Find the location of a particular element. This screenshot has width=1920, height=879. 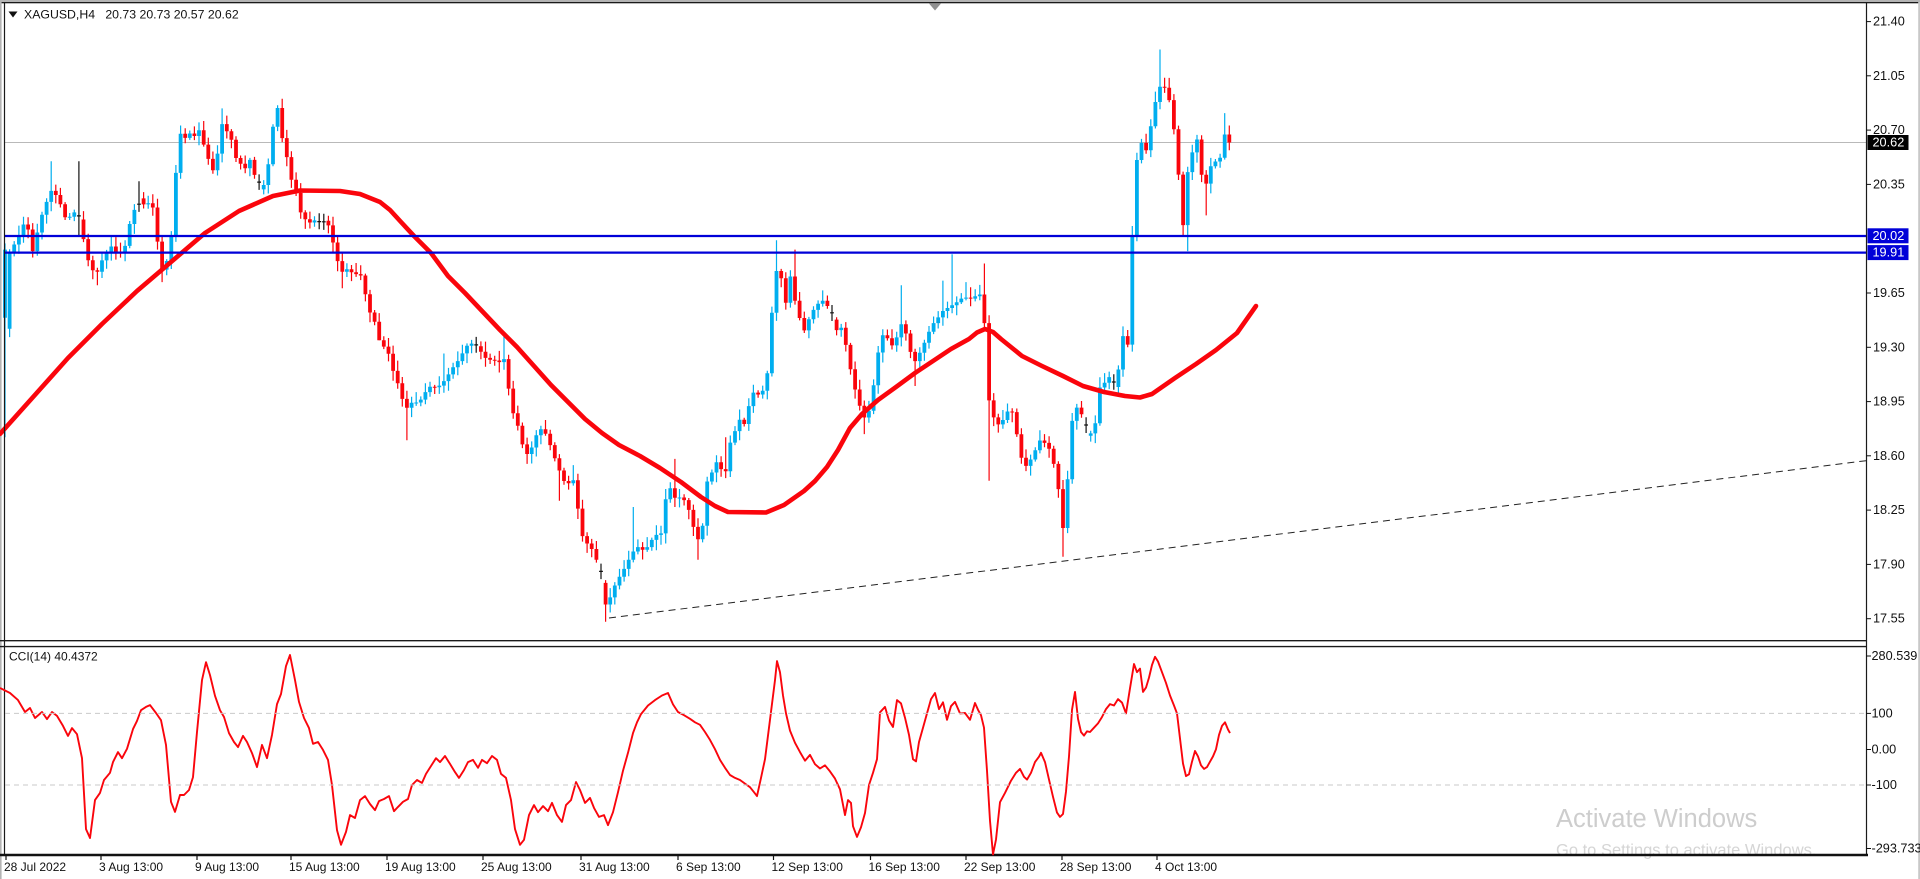

svg-text: 21.05 is located at coordinates (1889, 76).